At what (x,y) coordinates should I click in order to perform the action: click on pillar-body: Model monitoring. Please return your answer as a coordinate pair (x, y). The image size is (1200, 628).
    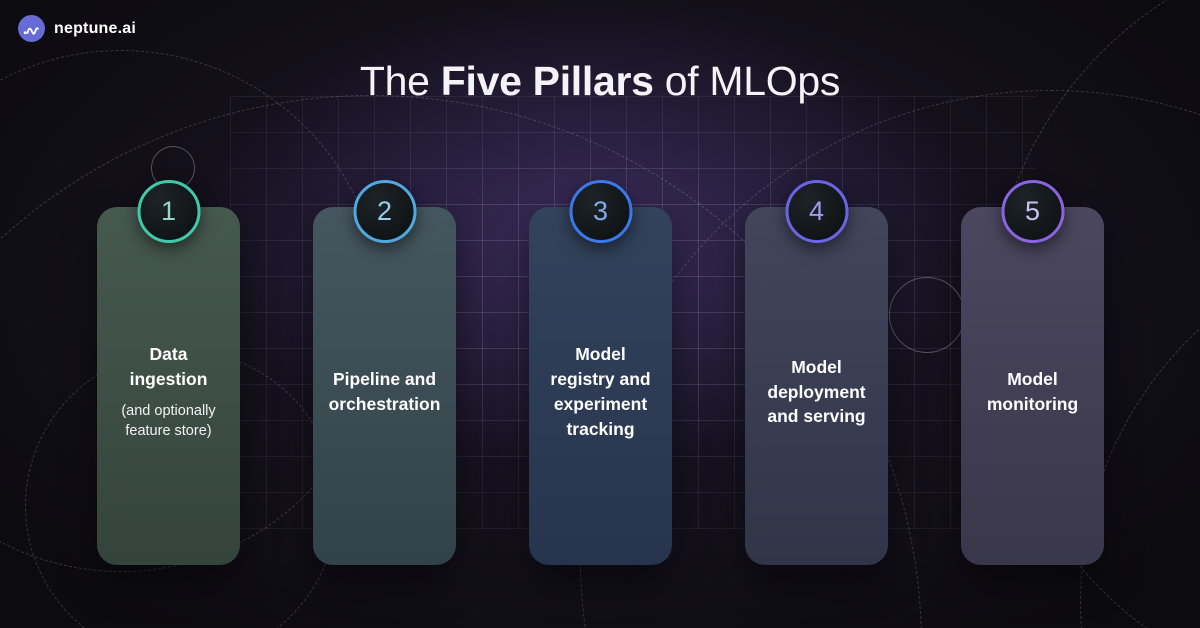
    Looking at the image, I should click on (1032, 386).